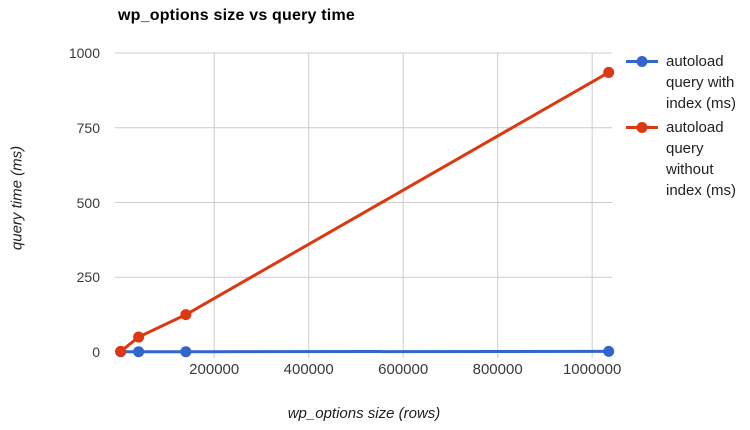 This screenshot has height=430, width=750. I want to click on x-tick-label: 600000, so click(403, 369).